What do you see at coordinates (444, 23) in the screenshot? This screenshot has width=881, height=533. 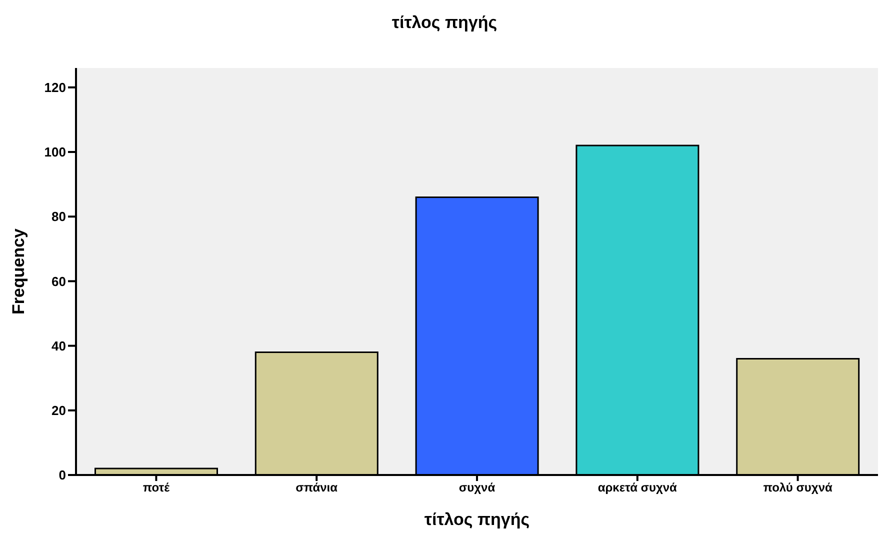 I see `chart-title: τίτλος πηγής` at bounding box center [444, 23].